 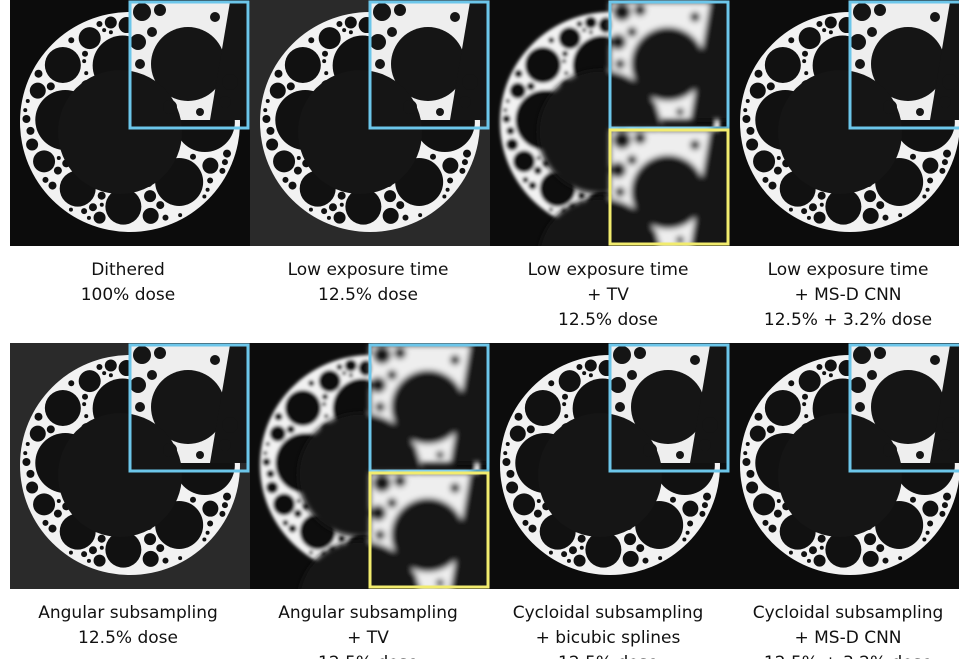 What do you see at coordinates (128, 270) in the screenshot?
I see `panel-caption: Dithered` at bounding box center [128, 270].